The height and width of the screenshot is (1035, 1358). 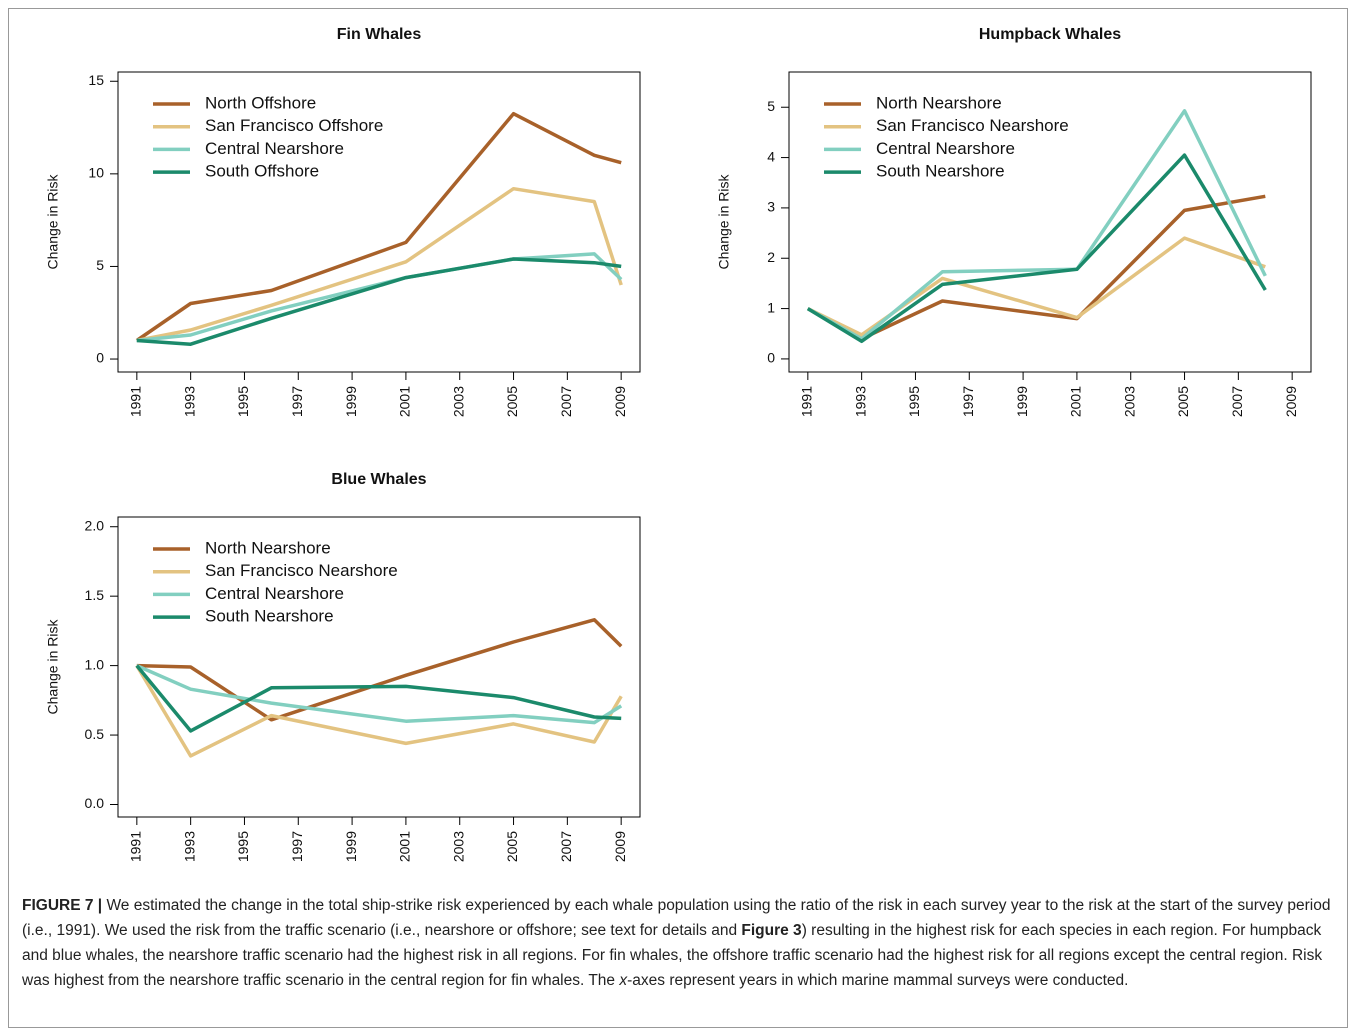 I want to click on y-tick-label: 10, so click(x=96, y=173).